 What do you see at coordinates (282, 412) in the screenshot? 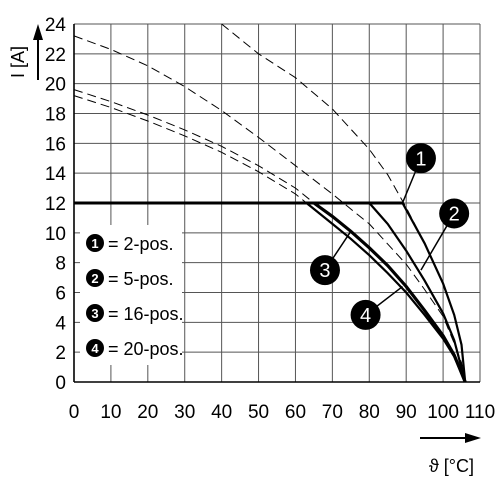
I see `x-tick-labels: 0 10 20 30 40 50 60 70 80 90 100 110` at bounding box center [282, 412].